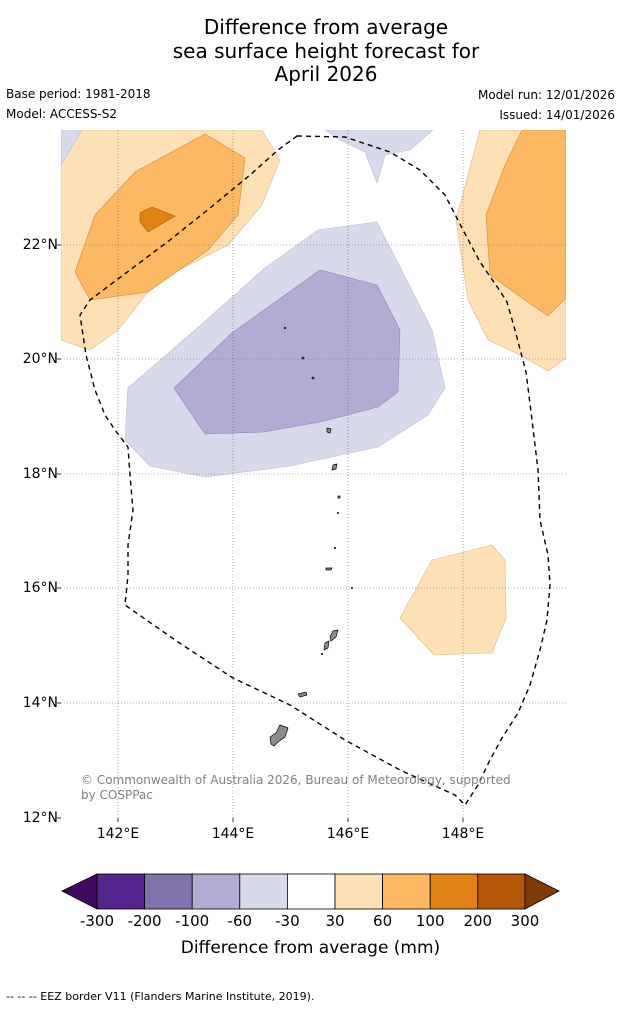 Image resolution: width=621 pixels, height=1011 pixels. Describe the element at coordinates (40, 245) in the screenshot. I see `lat-label-22n: 22°N` at that location.